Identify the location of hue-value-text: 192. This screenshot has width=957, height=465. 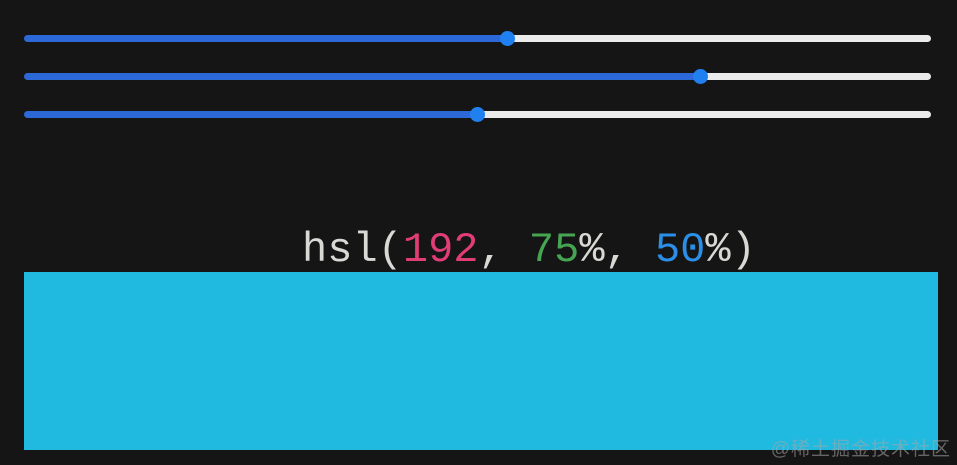
(440, 250).